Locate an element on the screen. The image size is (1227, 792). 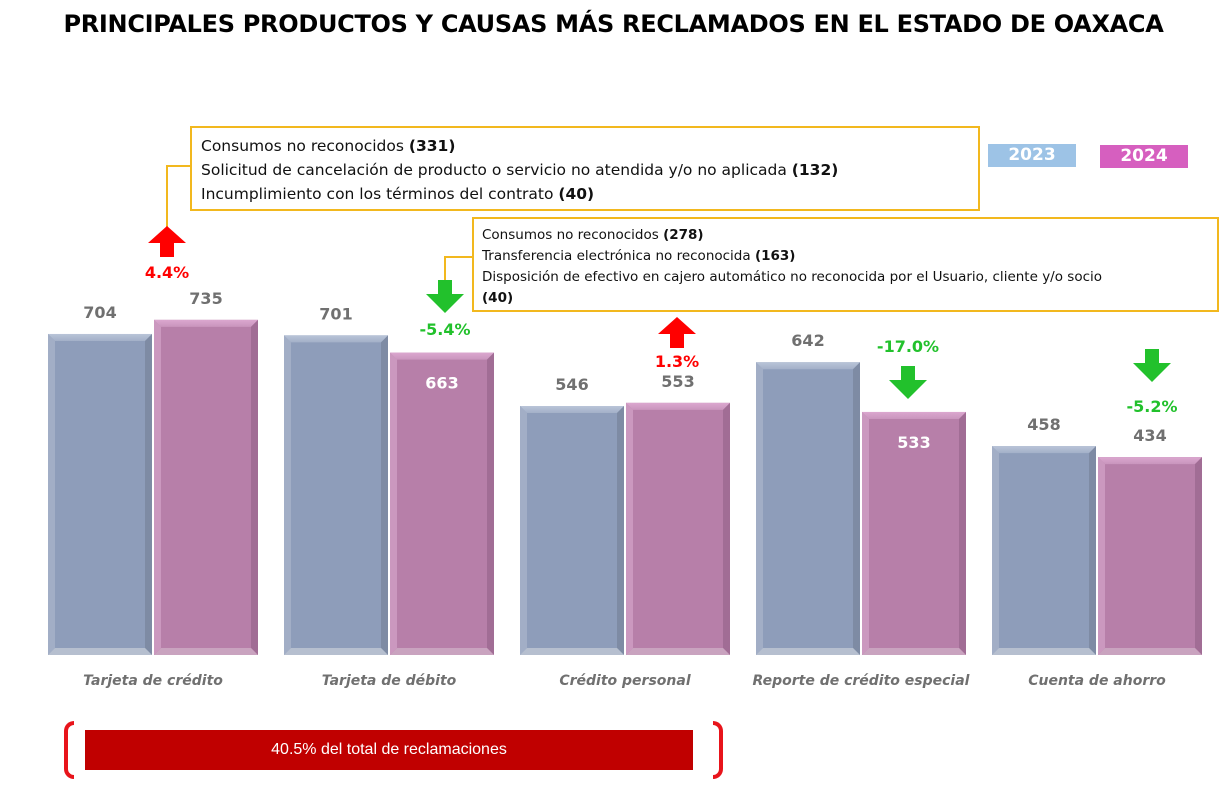
summary-banner: 40.5% del total de reclamaciones is located at coordinates (389, 750).